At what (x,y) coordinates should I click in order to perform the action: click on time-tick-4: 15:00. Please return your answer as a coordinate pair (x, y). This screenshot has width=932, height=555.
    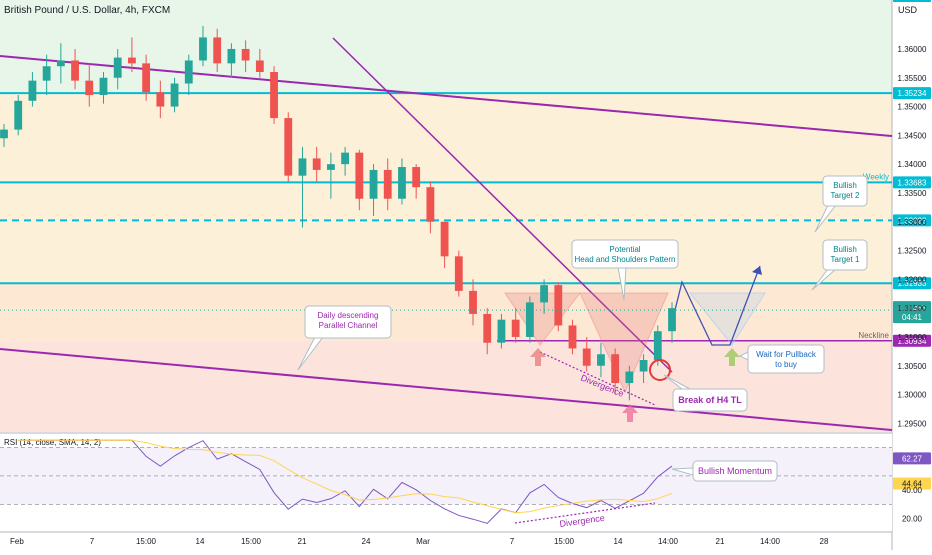
    Looking at the image, I should click on (251, 541).